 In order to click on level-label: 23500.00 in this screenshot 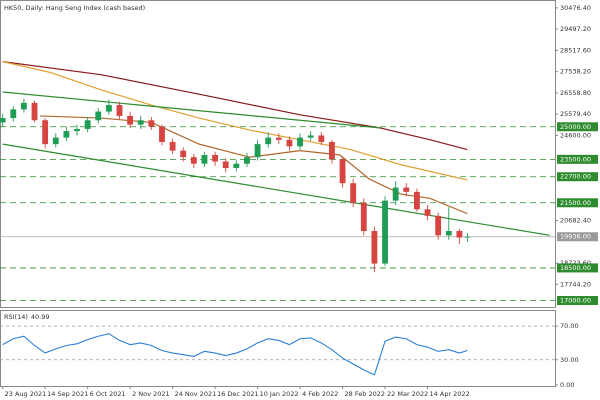, I will do `click(575, 159)`.